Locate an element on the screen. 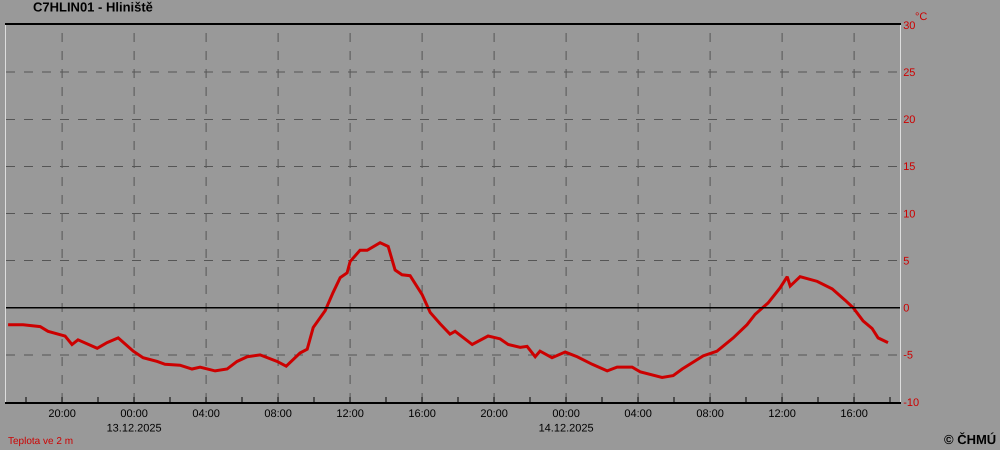  x-tick-label: 00:00 13.12.2025 is located at coordinates (134, 421).